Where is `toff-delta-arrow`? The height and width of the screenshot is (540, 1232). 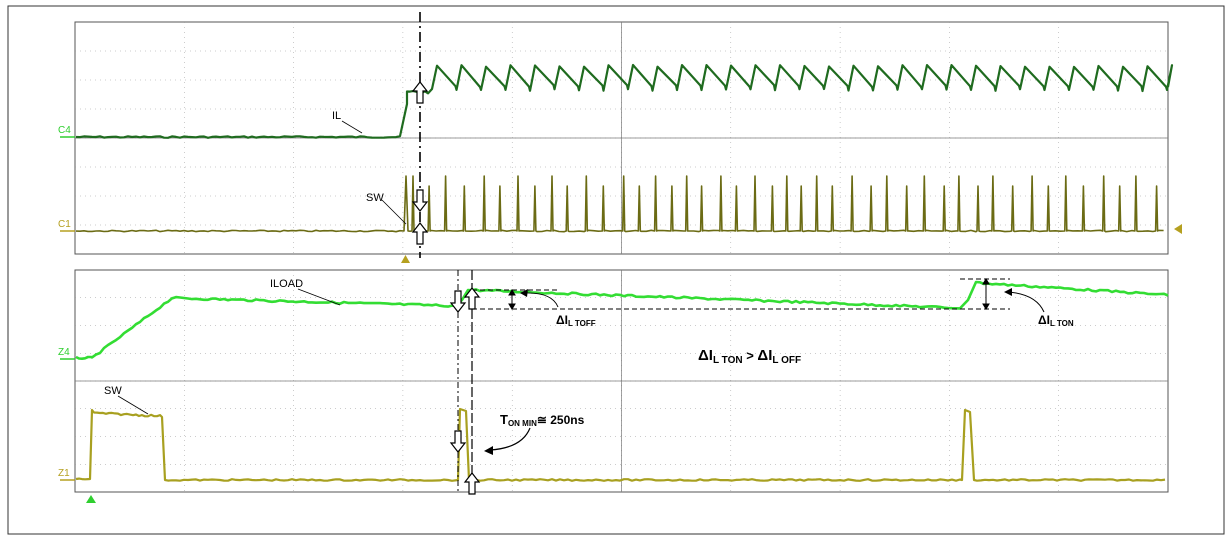 toff-delta-arrow is located at coordinates (512, 299).